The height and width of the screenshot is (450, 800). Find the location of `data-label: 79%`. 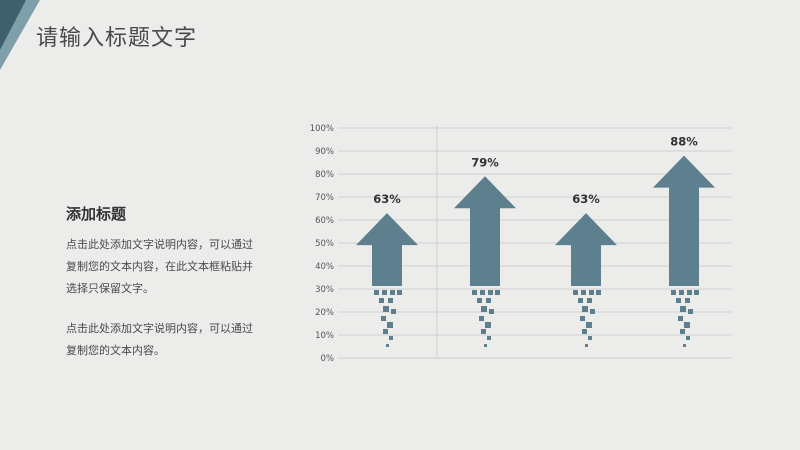

data-label: 79% is located at coordinates (485, 162).